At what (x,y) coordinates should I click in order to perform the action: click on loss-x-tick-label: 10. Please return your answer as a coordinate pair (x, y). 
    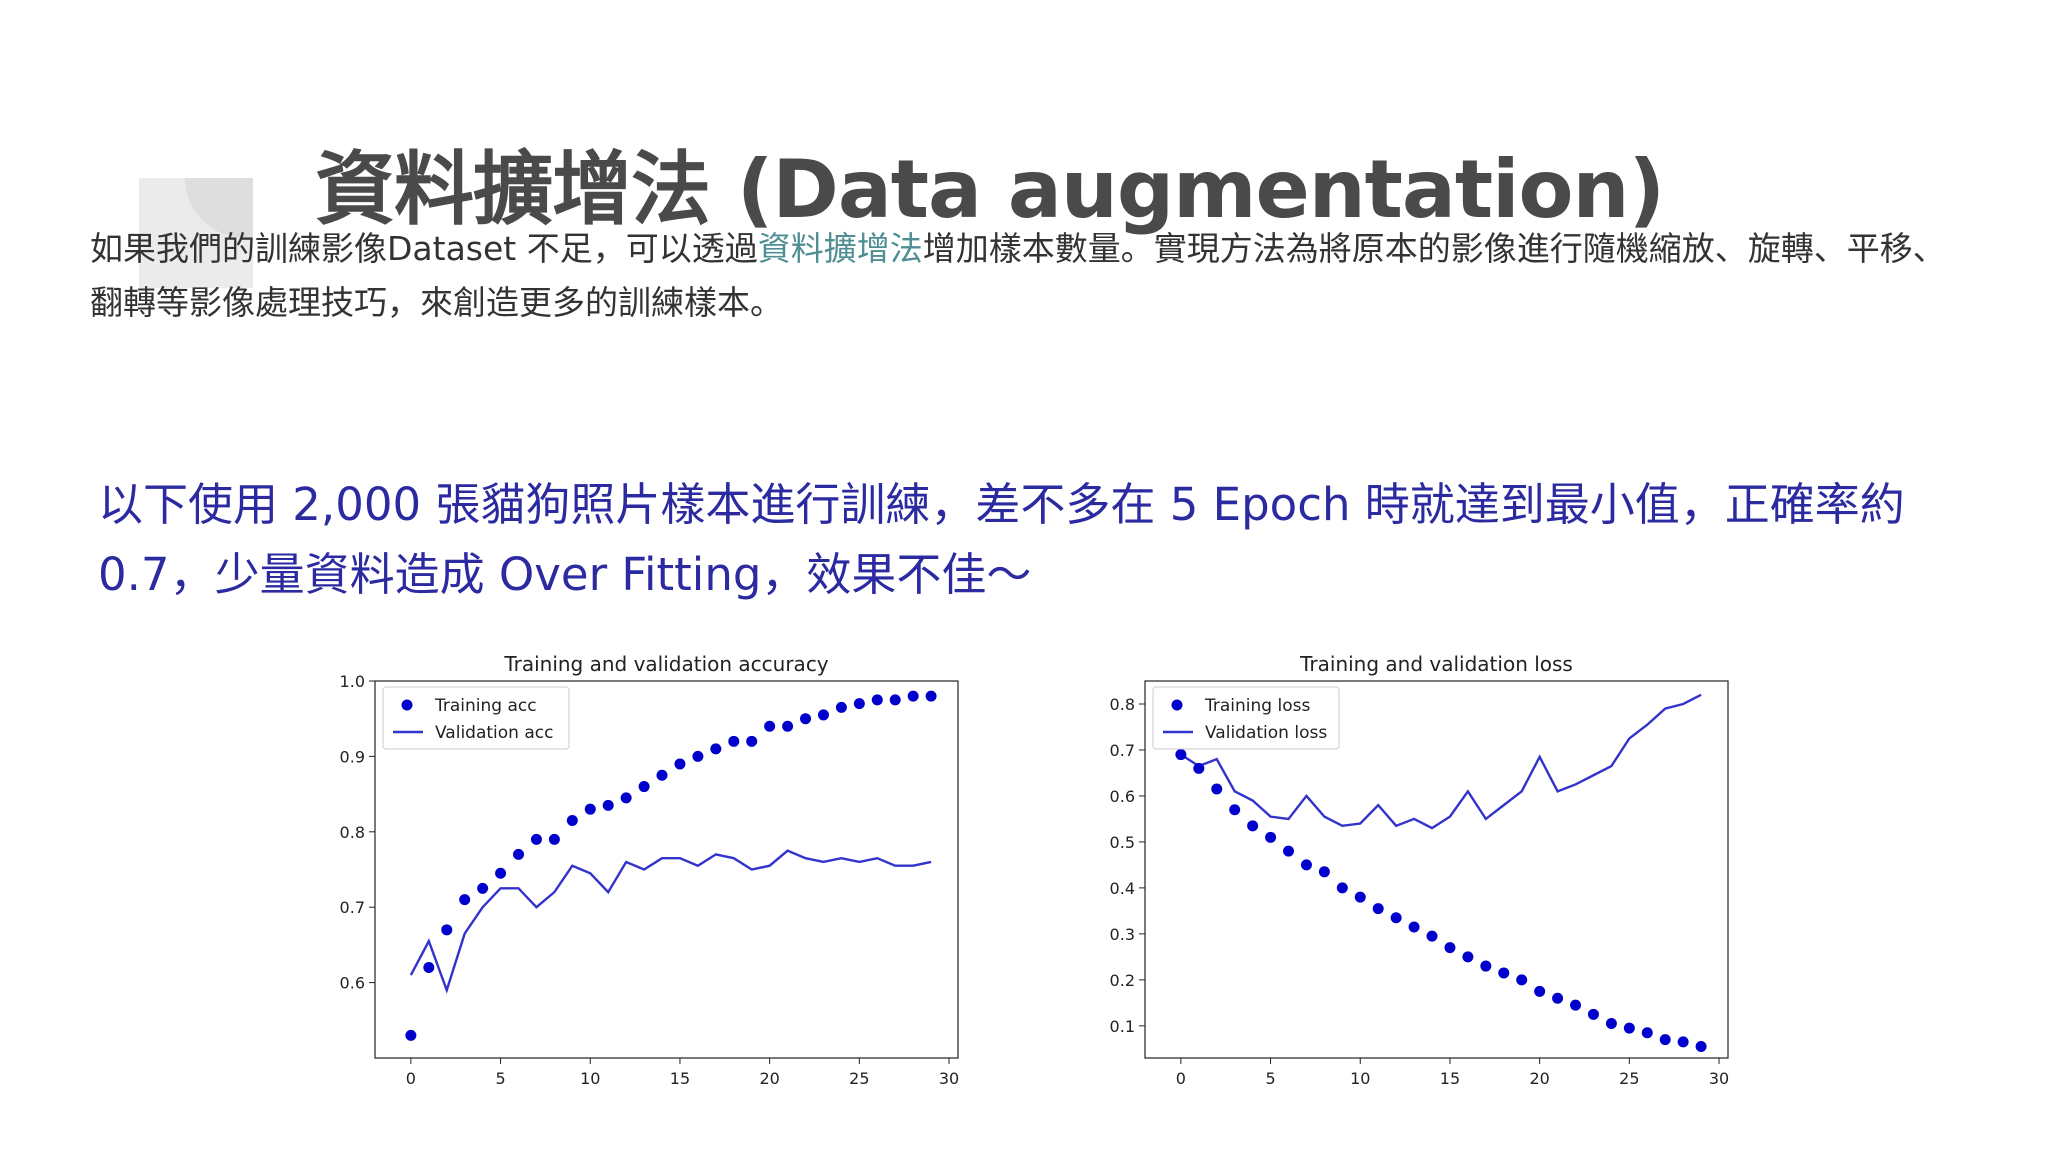
    Looking at the image, I should click on (1360, 1078).